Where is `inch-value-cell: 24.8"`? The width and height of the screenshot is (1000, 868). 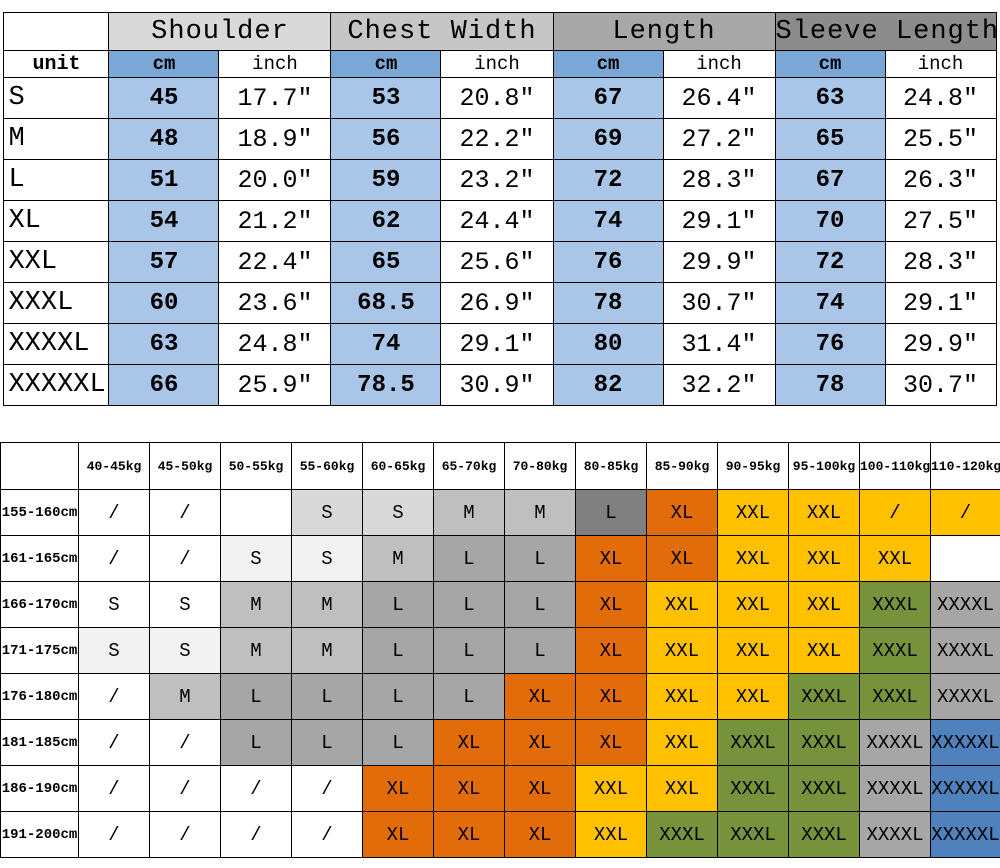 inch-value-cell: 24.8" is located at coordinates (275, 344).